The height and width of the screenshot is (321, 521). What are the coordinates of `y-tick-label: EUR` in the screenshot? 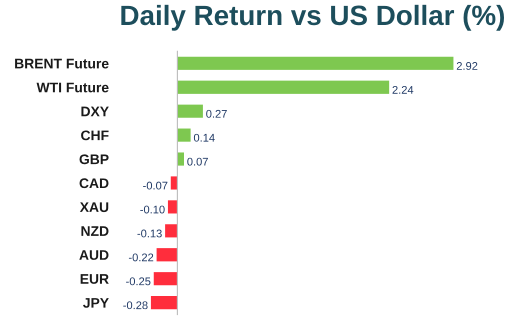 It's located at (94, 279).